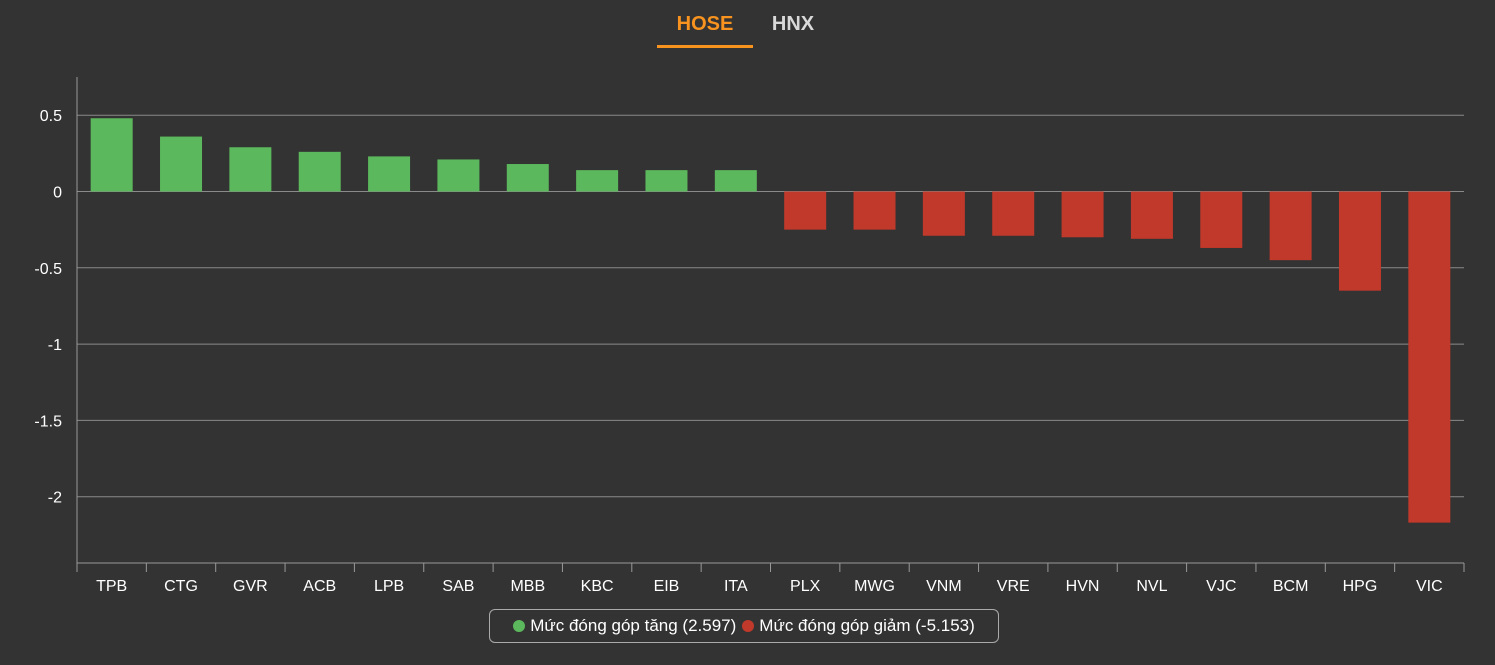  What do you see at coordinates (805, 586) in the screenshot?
I see `x-tick-label: PLX` at bounding box center [805, 586].